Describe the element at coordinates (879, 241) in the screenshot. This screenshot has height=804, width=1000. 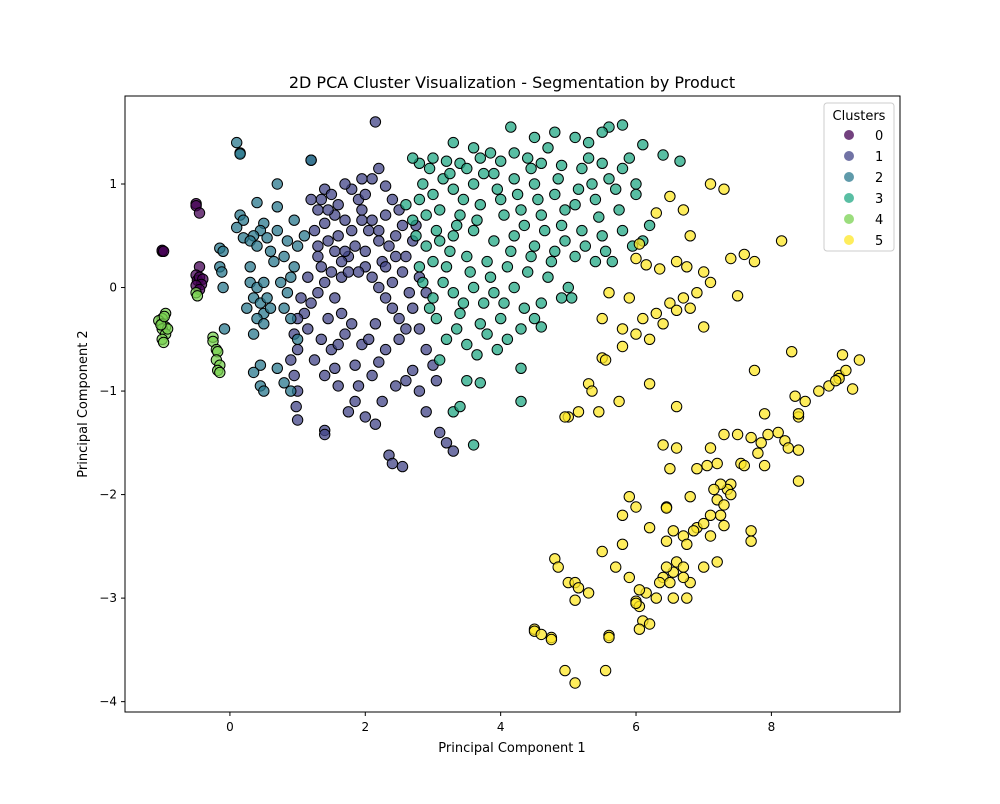
I see `legend-label-cluster-5: 5` at that location.